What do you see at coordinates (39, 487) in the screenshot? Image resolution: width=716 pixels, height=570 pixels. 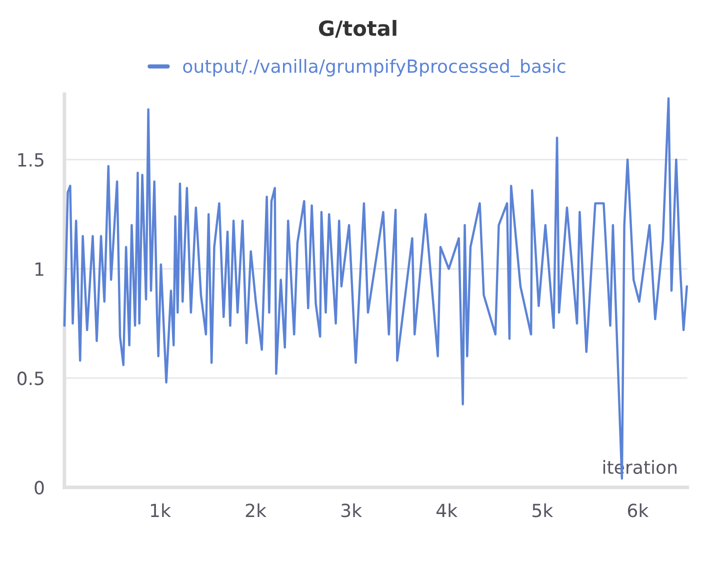 I see `y-tick-label: 0` at bounding box center [39, 487].